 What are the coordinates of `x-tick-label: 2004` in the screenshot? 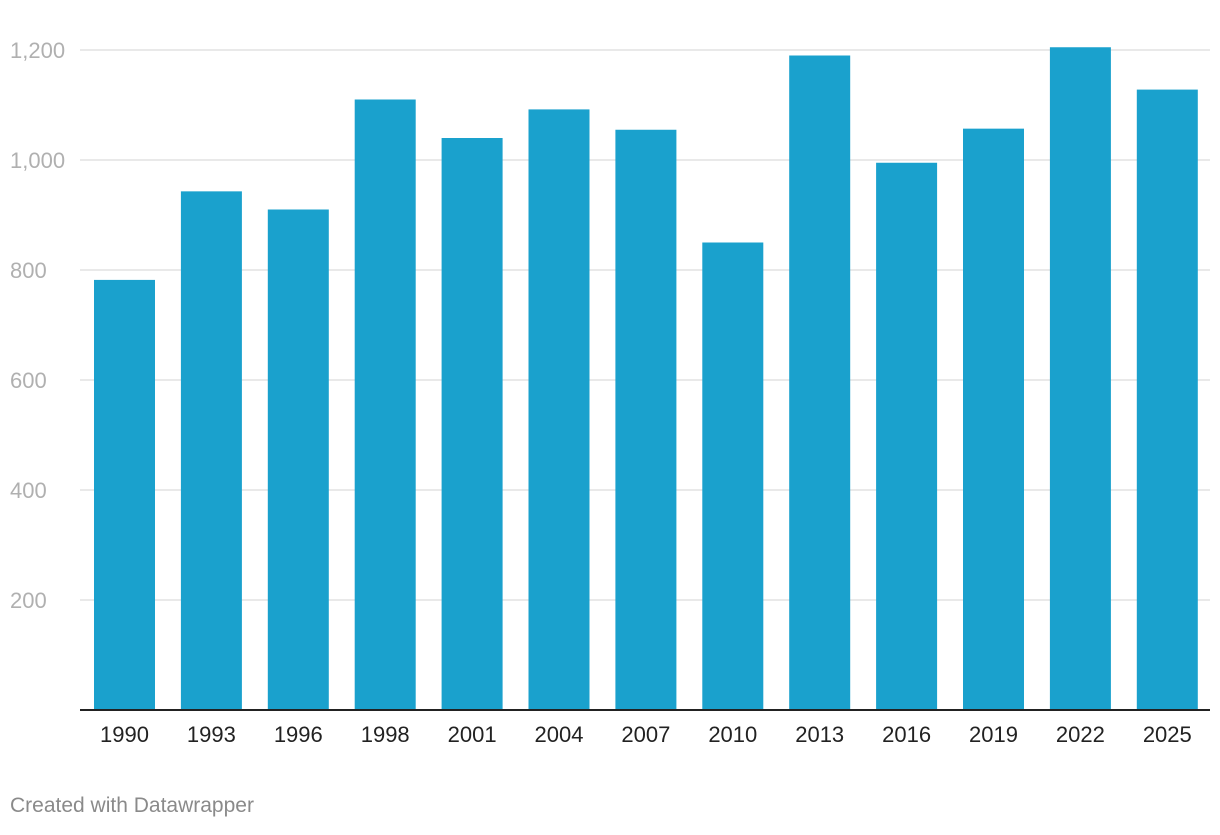 It's located at (559, 734).